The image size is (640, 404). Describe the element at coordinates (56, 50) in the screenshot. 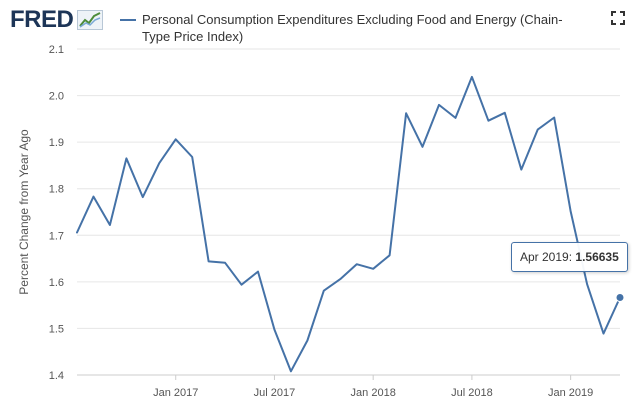

I see `y-tick-label: 2.1` at that location.